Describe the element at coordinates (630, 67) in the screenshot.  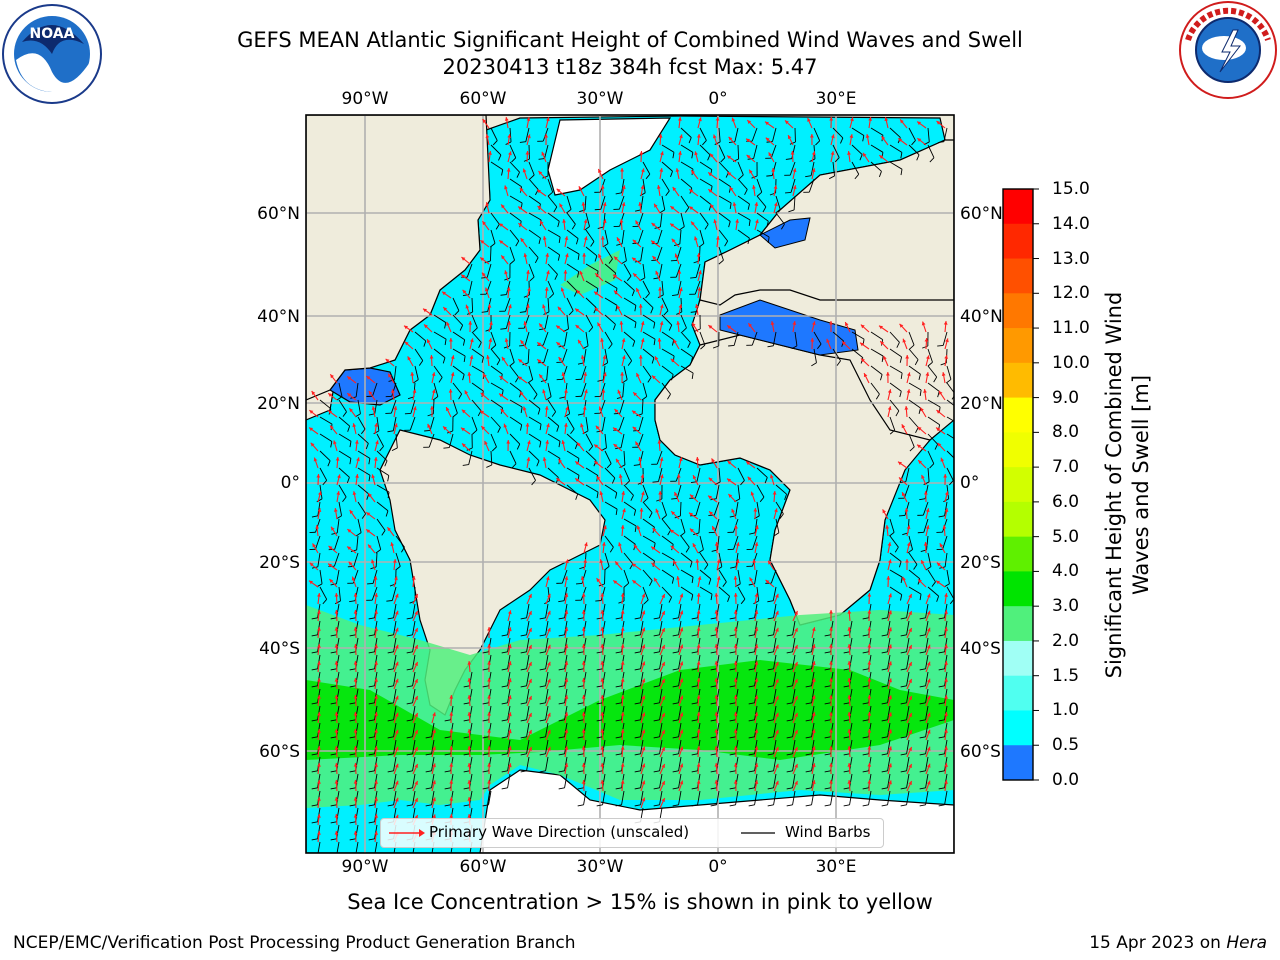
I see `chart-subtitle: 20230413 t18z 384h fcst Max: 5.47` at that location.